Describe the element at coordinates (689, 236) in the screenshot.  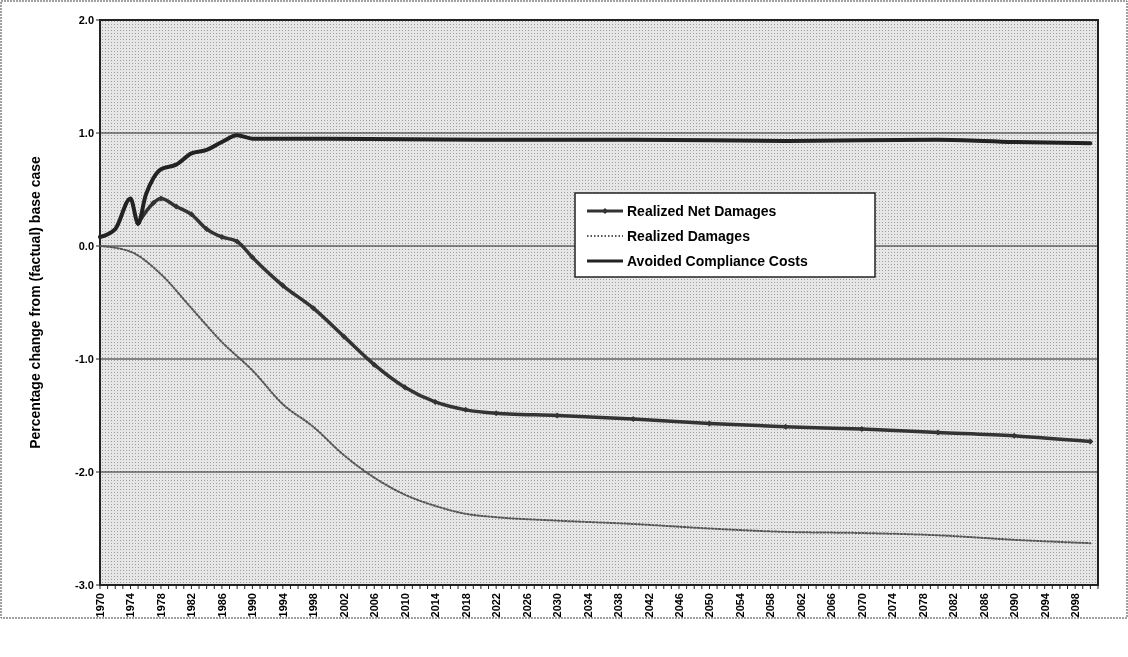
I see `legend-label: Realized Damages` at that location.